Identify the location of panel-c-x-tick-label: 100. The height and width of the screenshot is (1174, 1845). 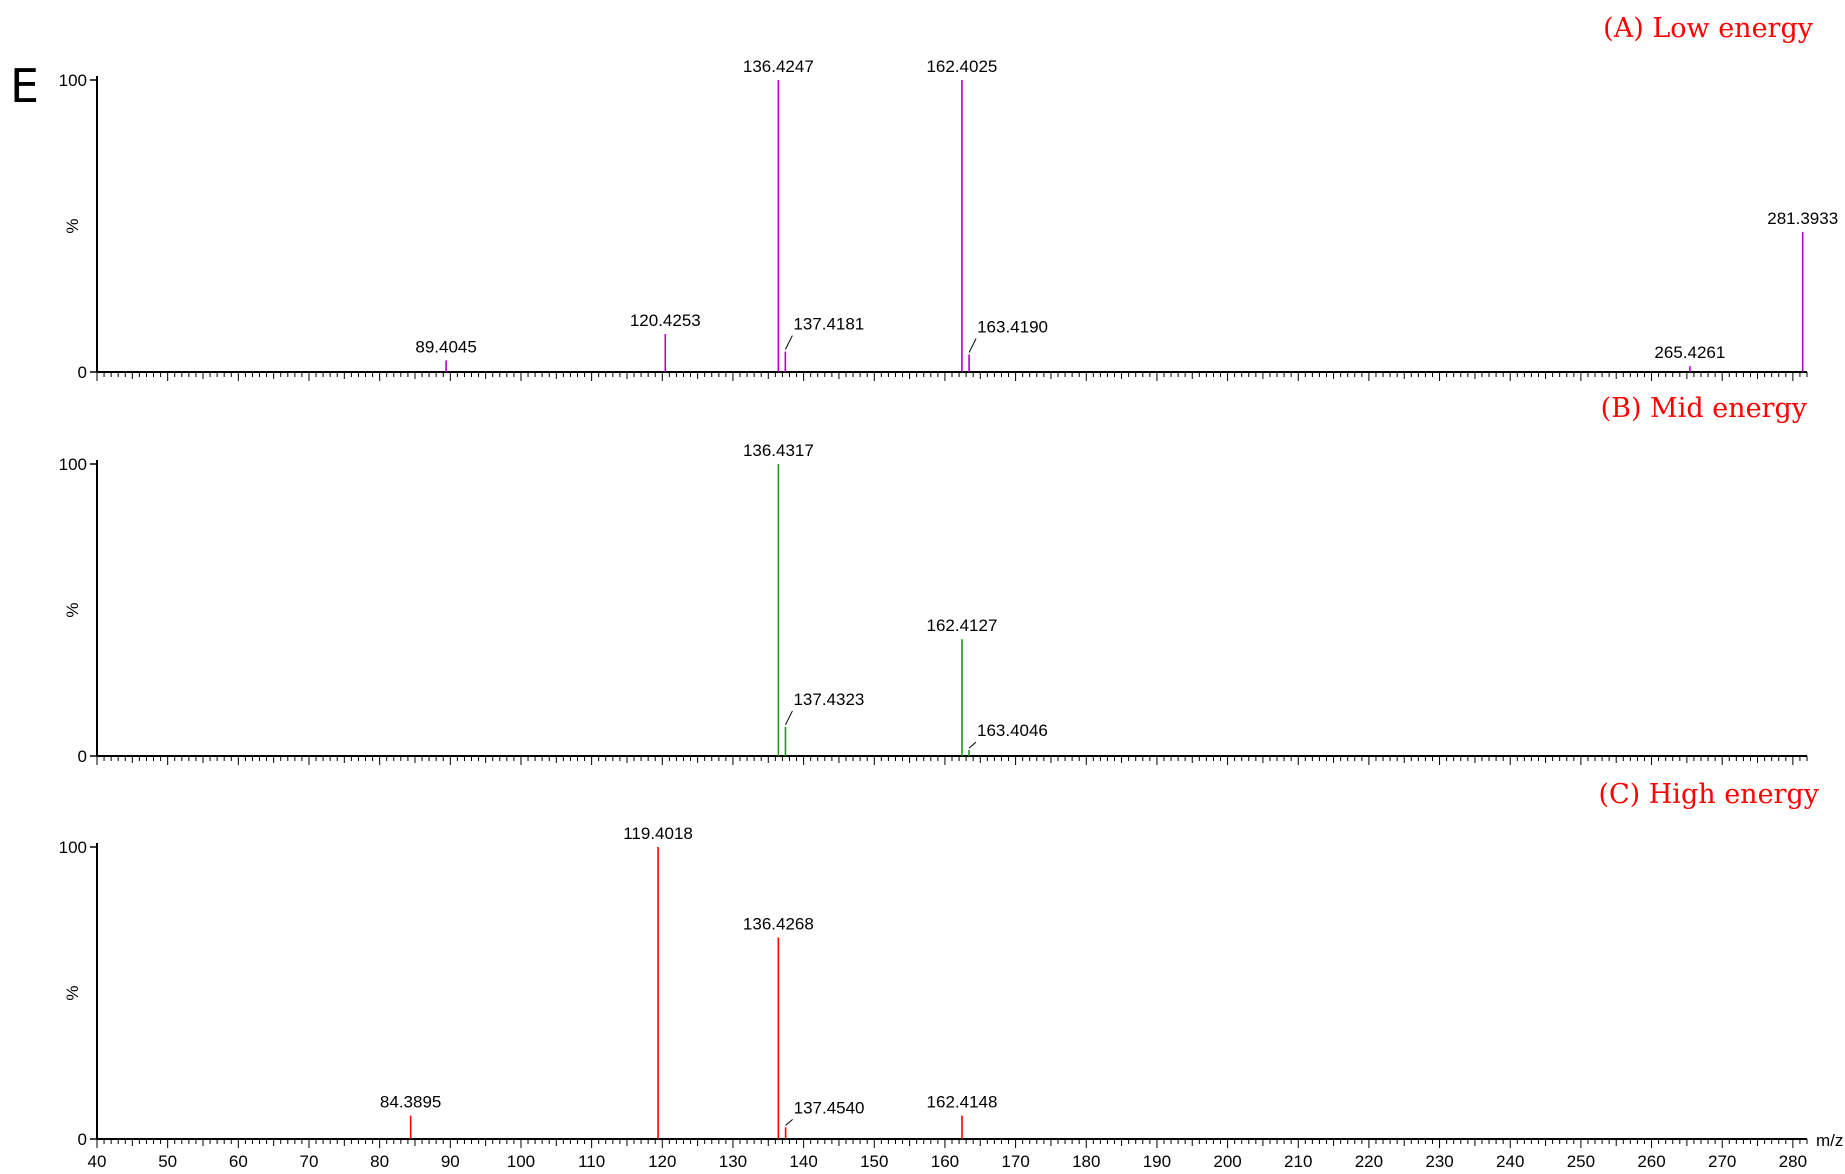
(521, 1161).